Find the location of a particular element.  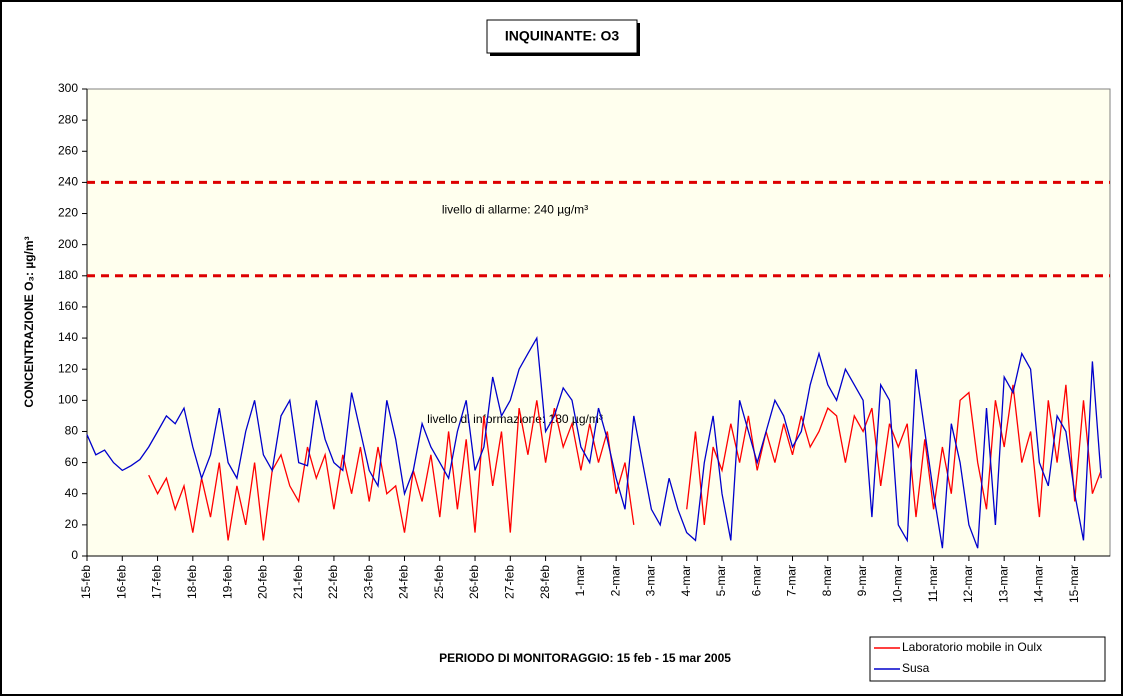

legend-box is located at coordinates (987, 659).